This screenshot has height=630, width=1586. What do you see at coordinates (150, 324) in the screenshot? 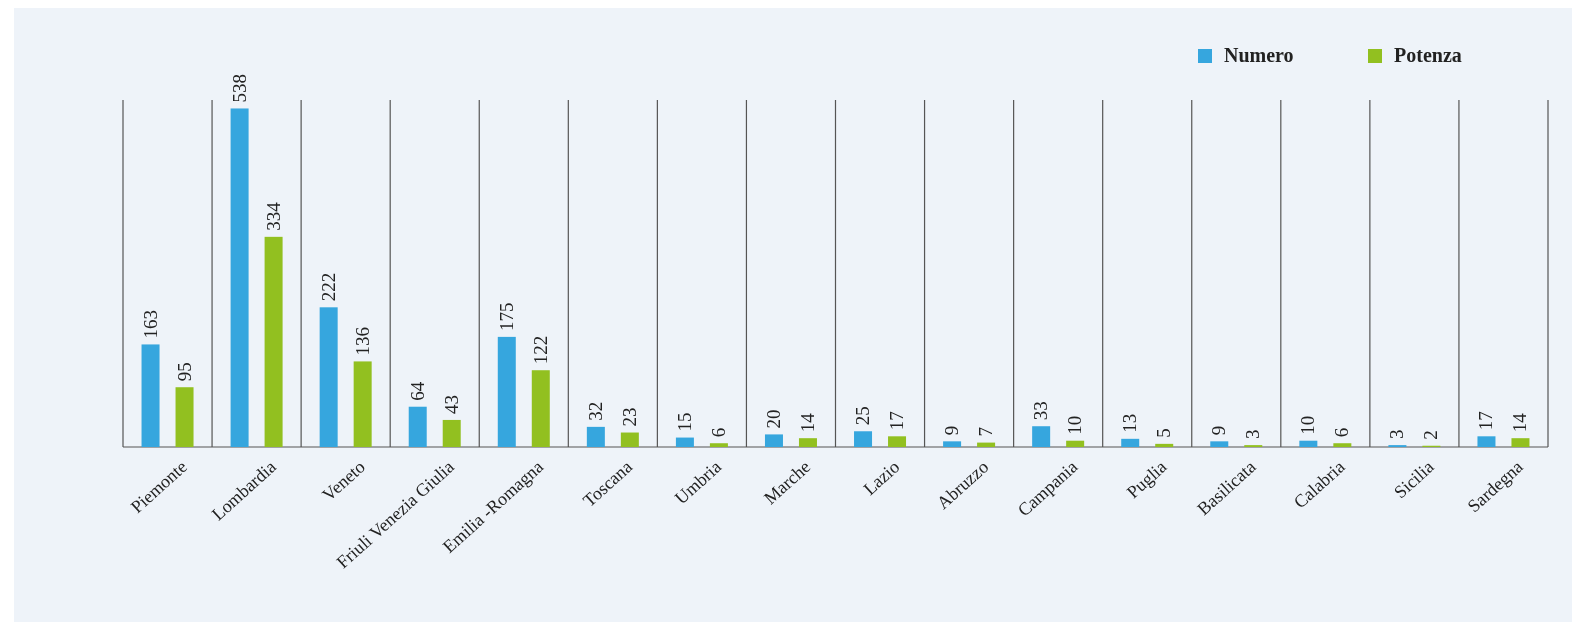
I see `data-label: 163` at bounding box center [150, 324].